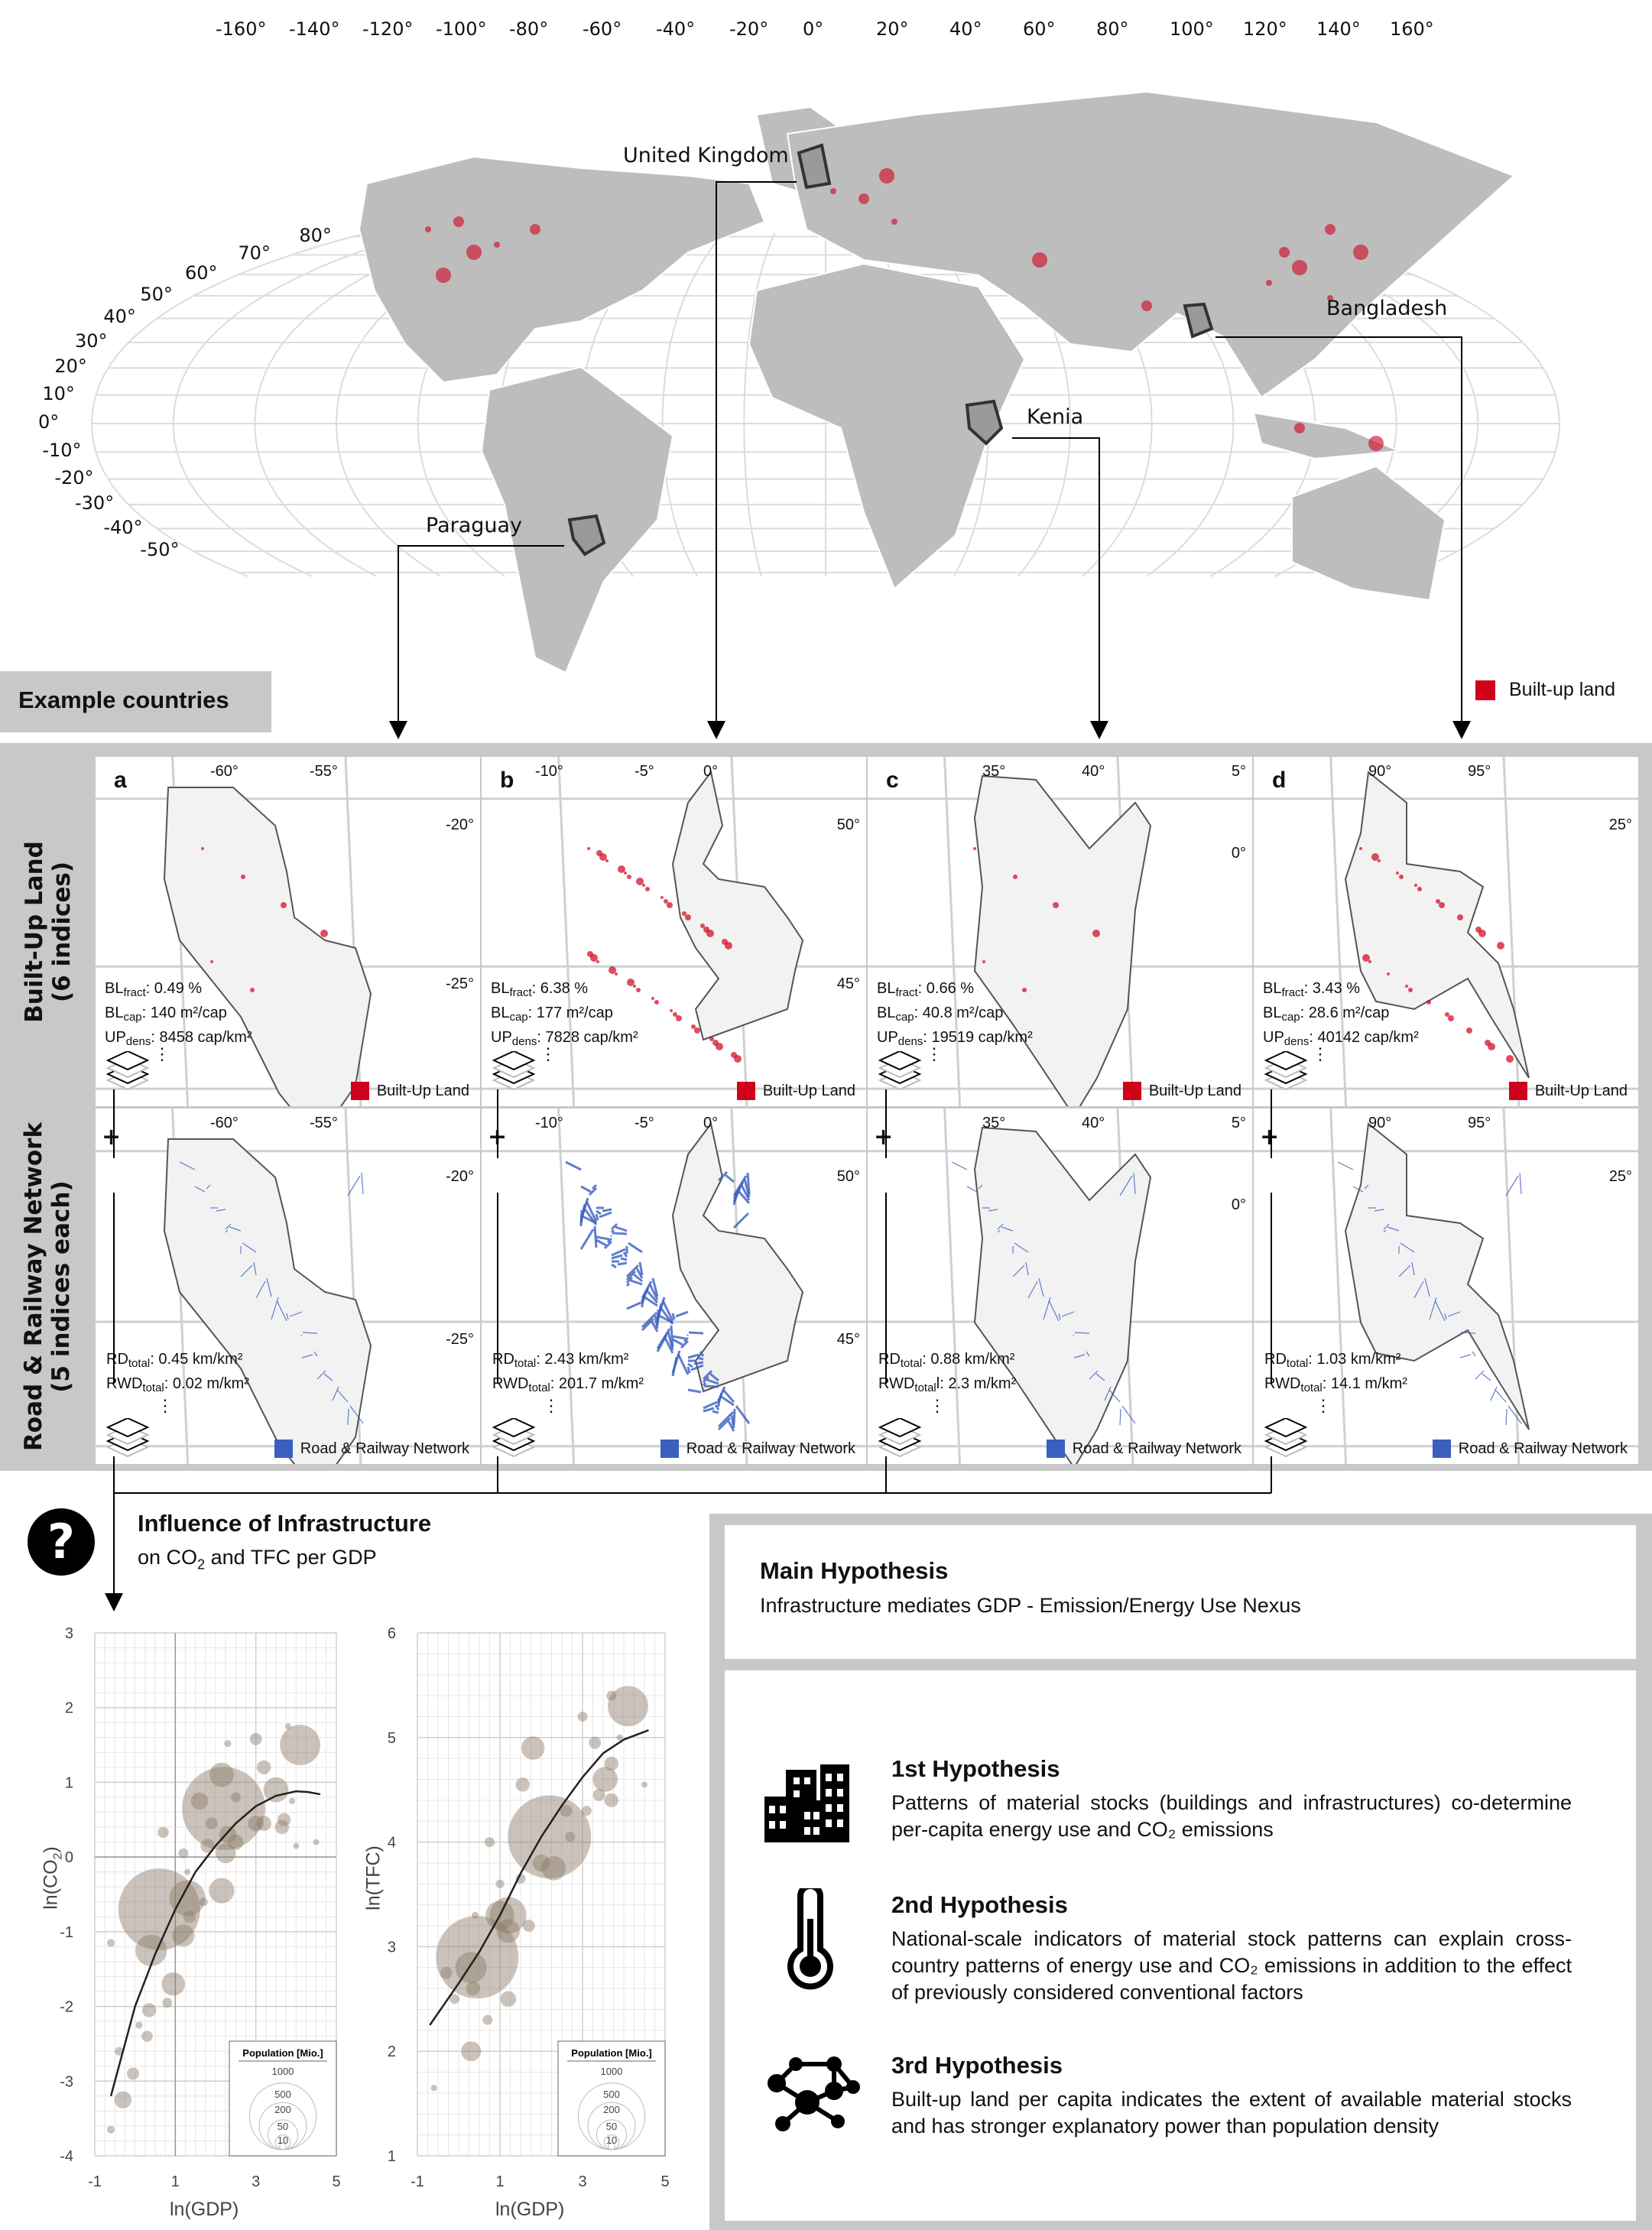 Image resolution: width=1652 pixels, height=2230 pixels. What do you see at coordinates (256, 2181) in the screenshot?
I see `x-tick-label: 3` at bounding box center [256, 2181].